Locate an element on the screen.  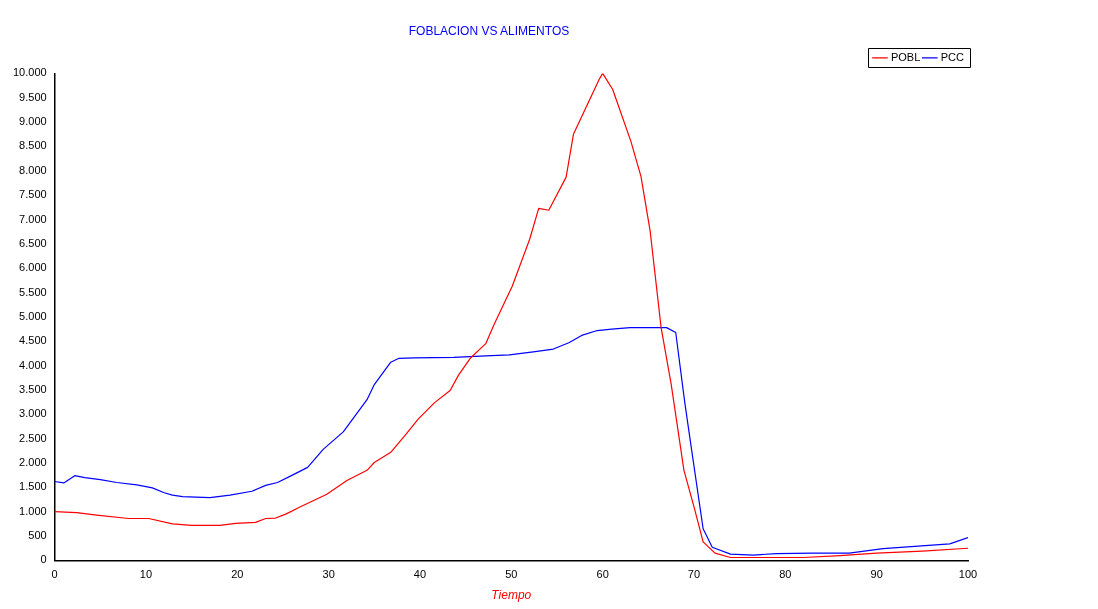
y-tick-label: 7.000 is located at coordinates (33, 218).